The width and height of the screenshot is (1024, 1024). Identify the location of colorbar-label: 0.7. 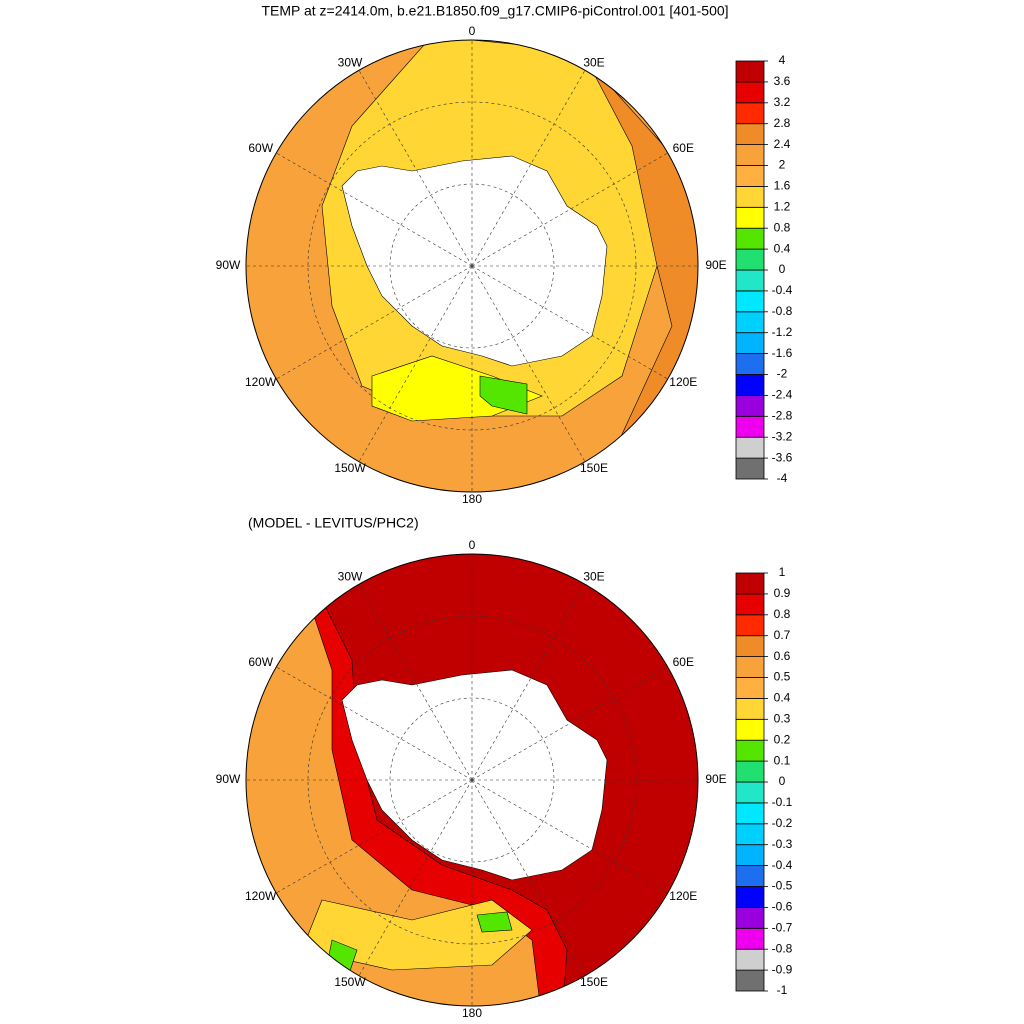
(782, 635).